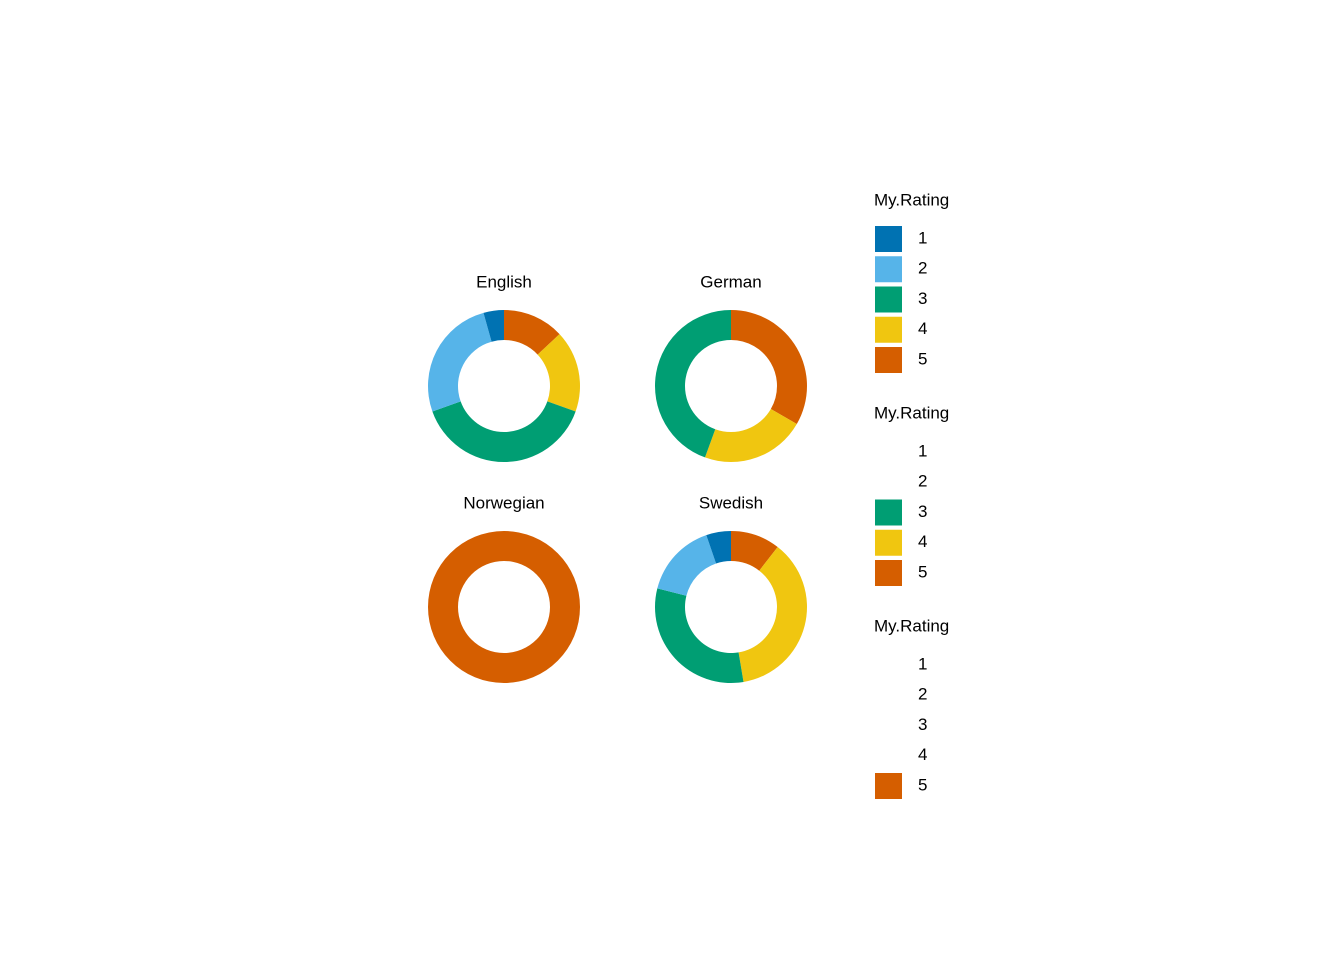 Image resolution: width=1344 pixels, height=960 pixels. I want to click on panel-title: English, so click(504, 281).